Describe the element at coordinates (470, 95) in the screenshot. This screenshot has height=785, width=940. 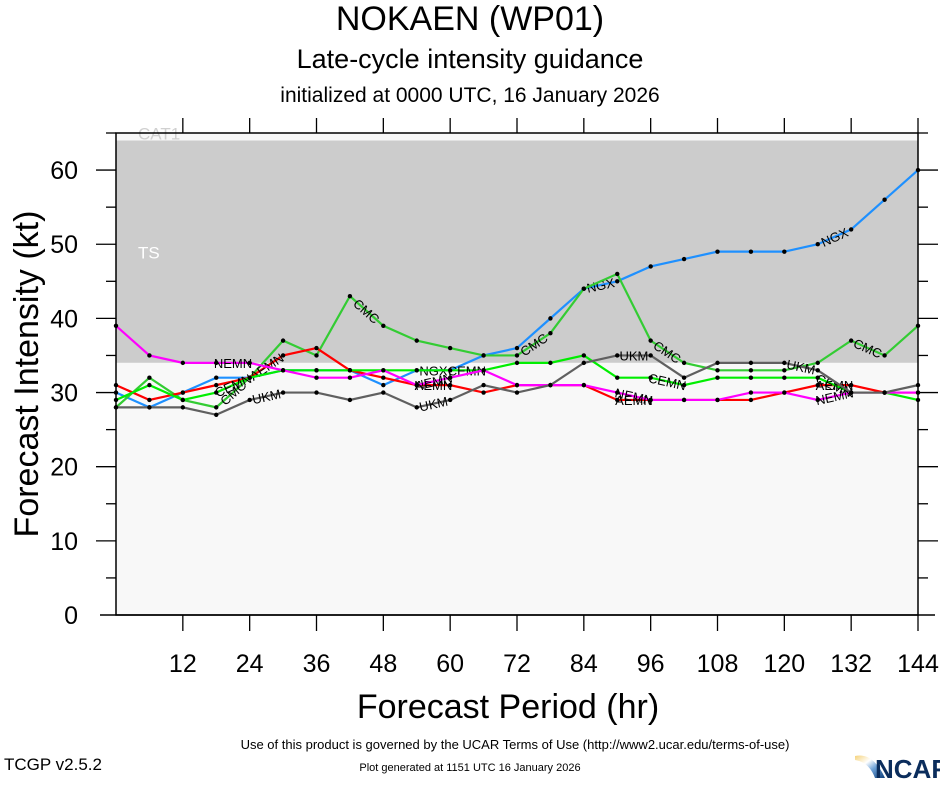
I see `init-time: initialized at 0000 UTC, 16 January 2026` at that location.